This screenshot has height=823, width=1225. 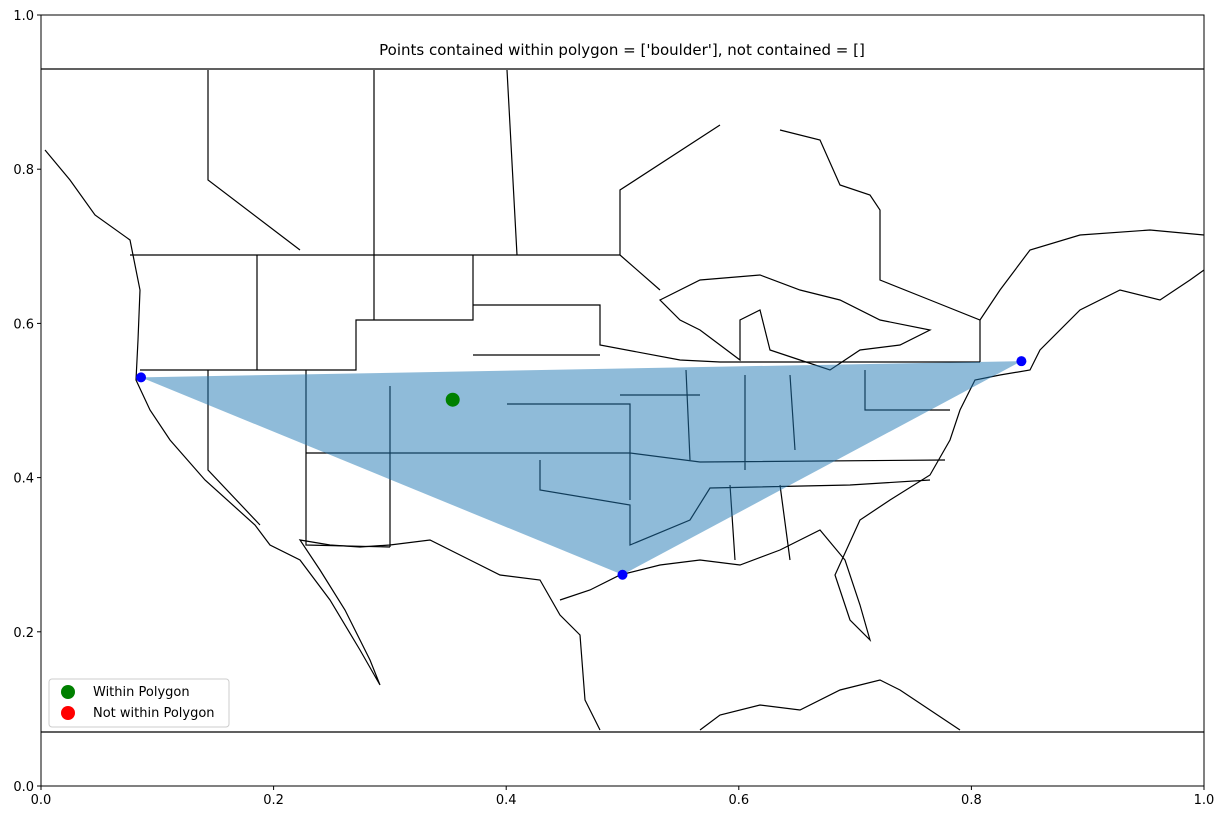 I want to click on x-tick-label: 0.0, so click(x=41, y=800).